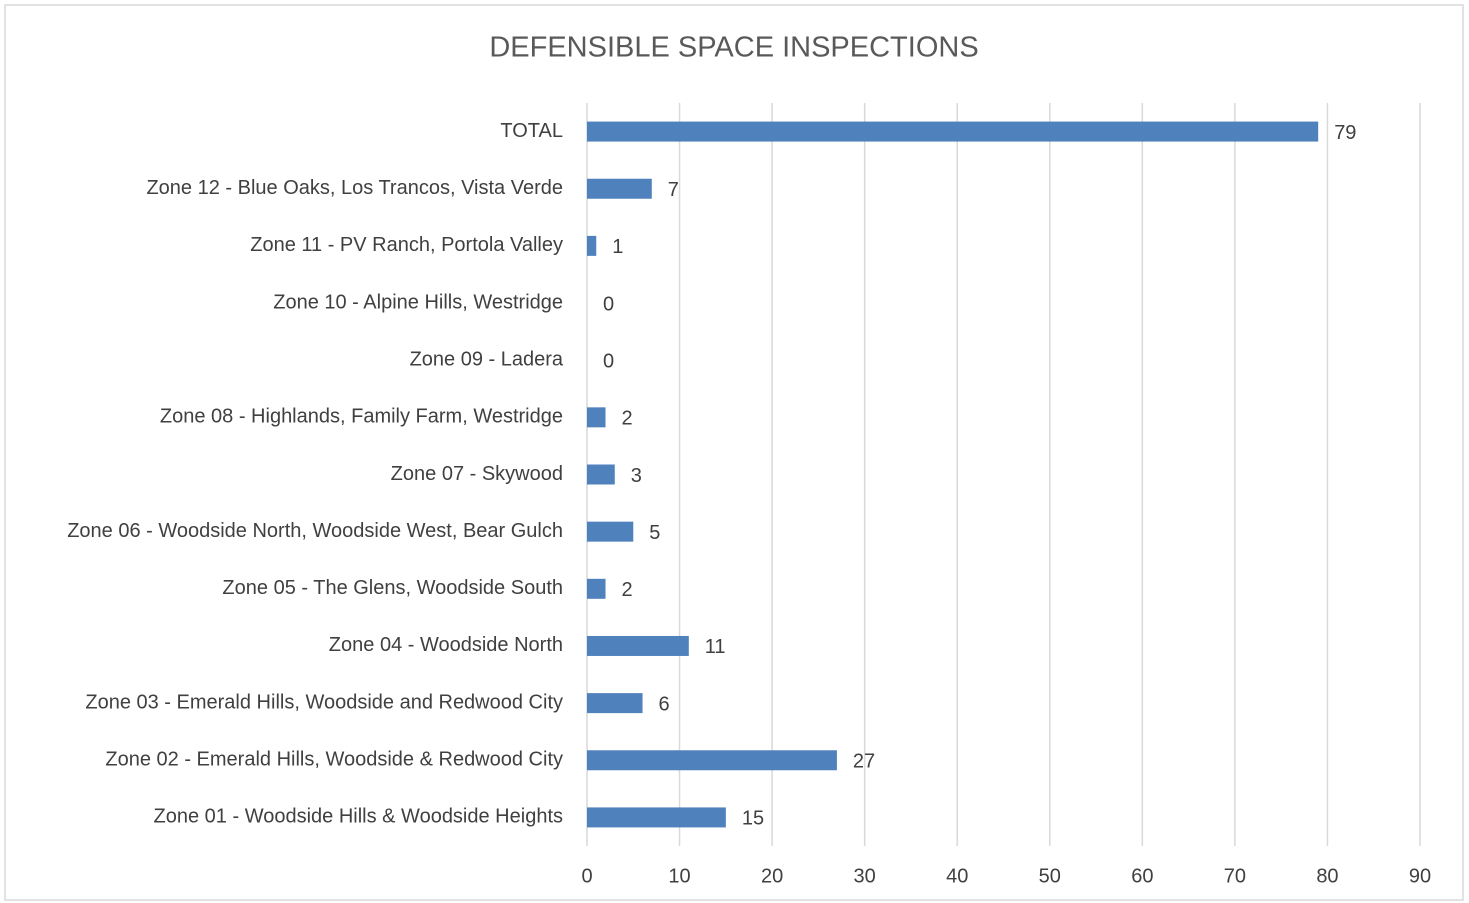  I want to click on value-label: 11, so click(715, 647).